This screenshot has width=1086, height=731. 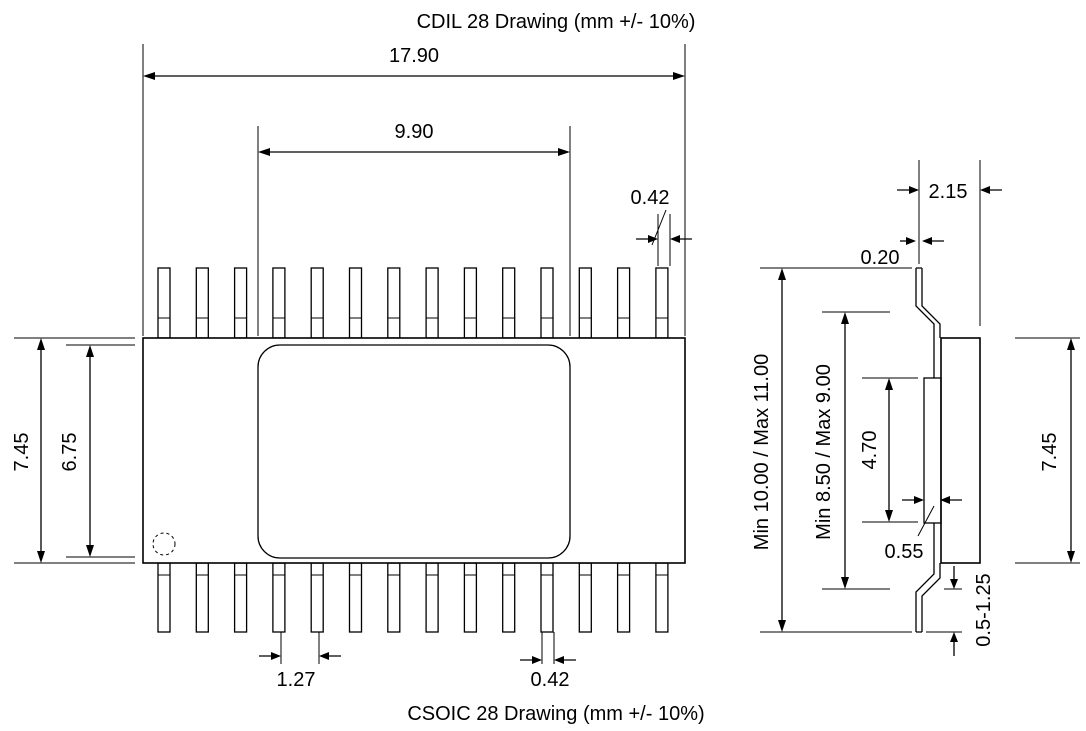 I want to click on dim-470: 4.70, so click(x=870, y=450).